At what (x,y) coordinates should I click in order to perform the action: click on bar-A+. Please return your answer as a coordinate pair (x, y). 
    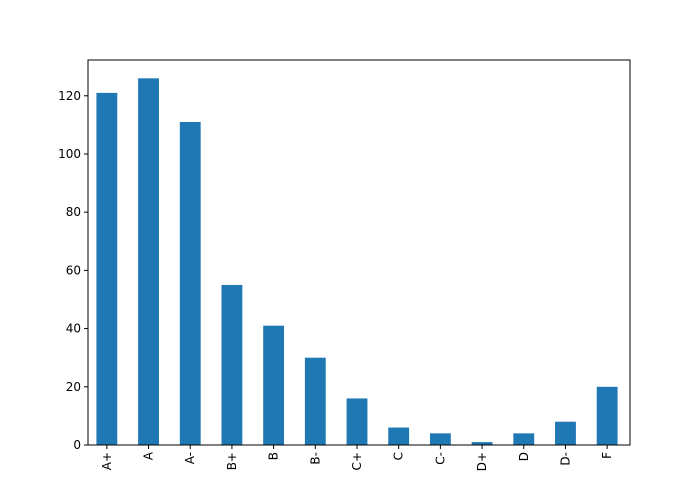
    Looking at the image, I should click on (107, 268).